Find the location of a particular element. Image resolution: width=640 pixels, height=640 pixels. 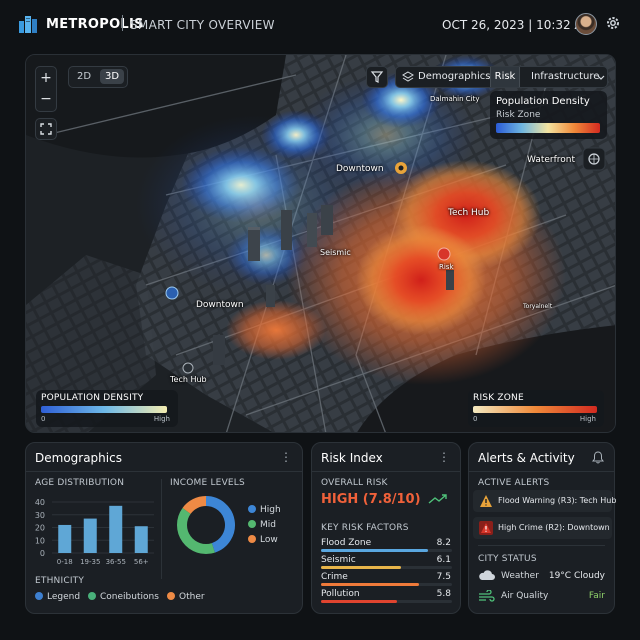

income-slice-low is located at coordinates (194, 505).